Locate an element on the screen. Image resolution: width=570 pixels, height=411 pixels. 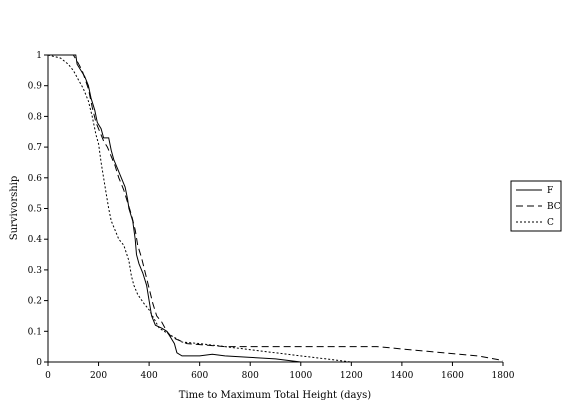
y-axis-label: Survivorship is located at coordinates (14, 208).